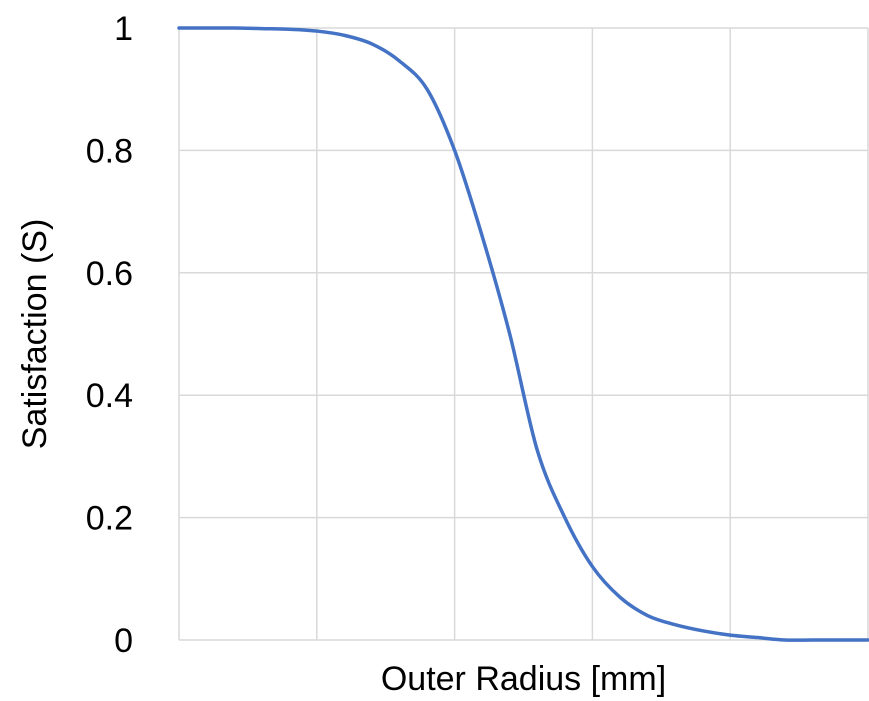 This screenshot has width=869, height=701. Describe the element at coordinates (109, 274) in the screenshot. I see `y-tick-label: 0.6` at that location.